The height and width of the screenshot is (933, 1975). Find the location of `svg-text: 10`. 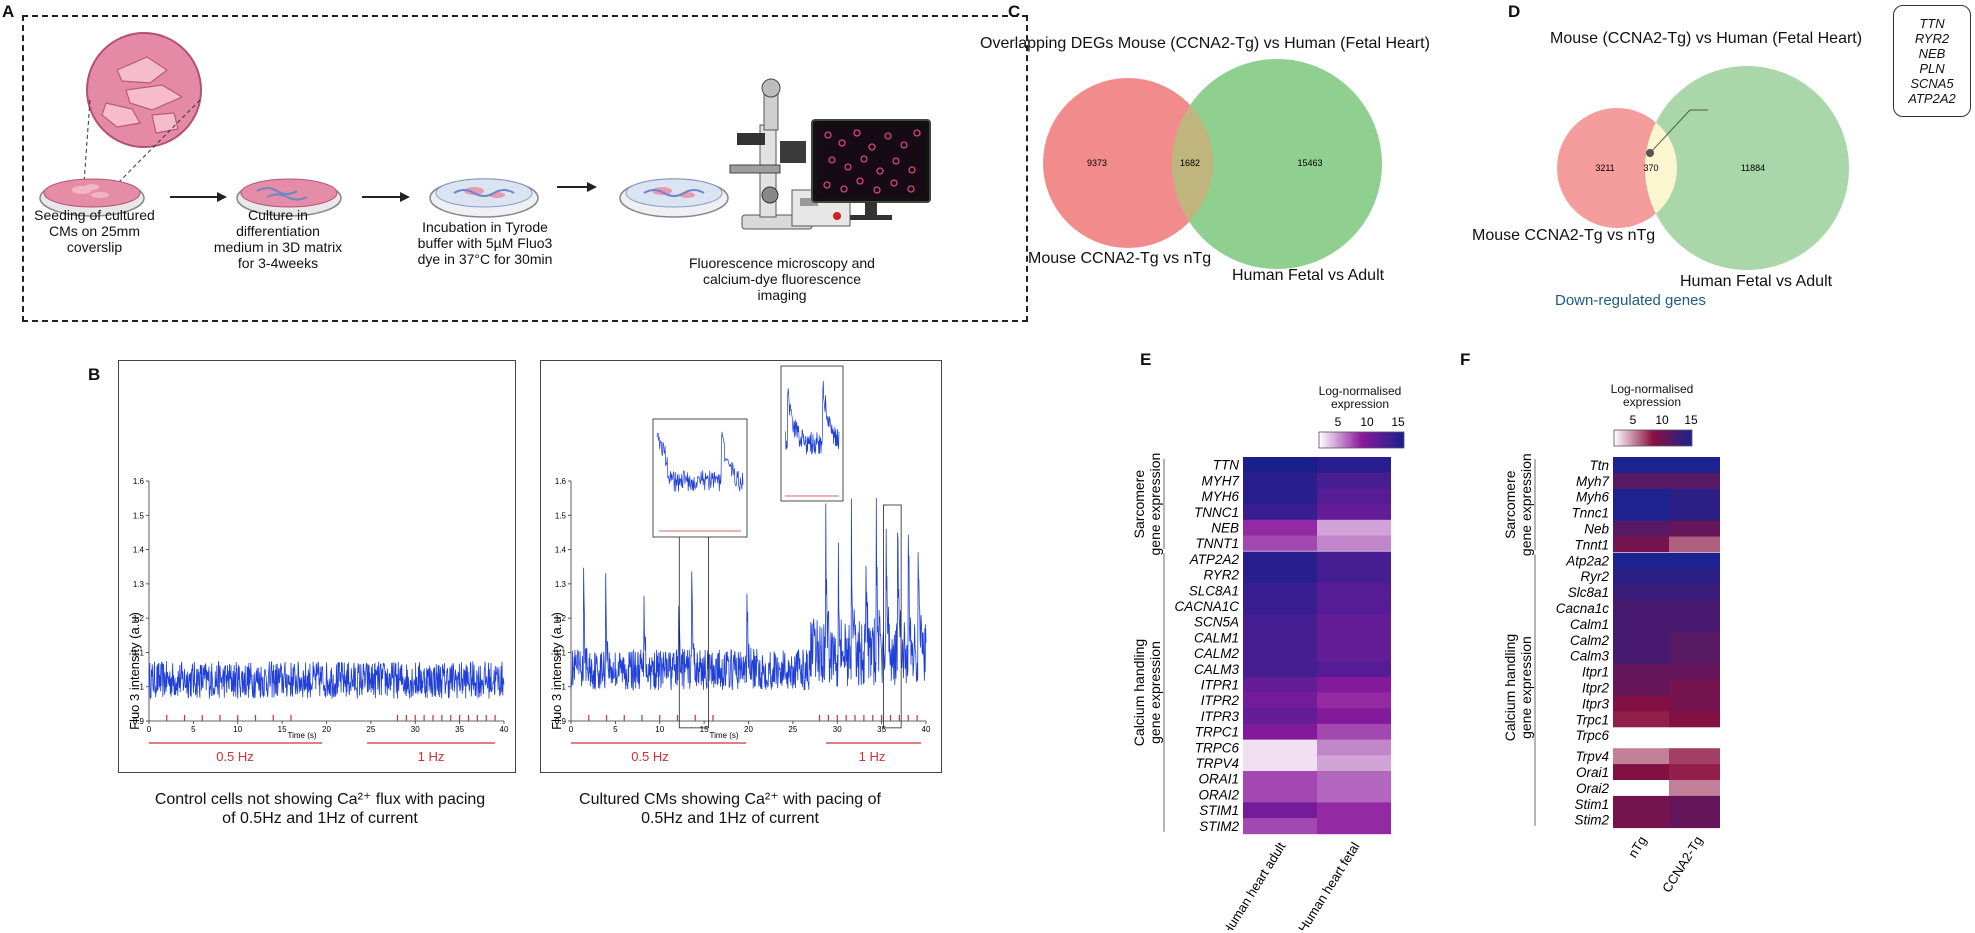

svg-text: 10 is located at coordinates (1367, 422).